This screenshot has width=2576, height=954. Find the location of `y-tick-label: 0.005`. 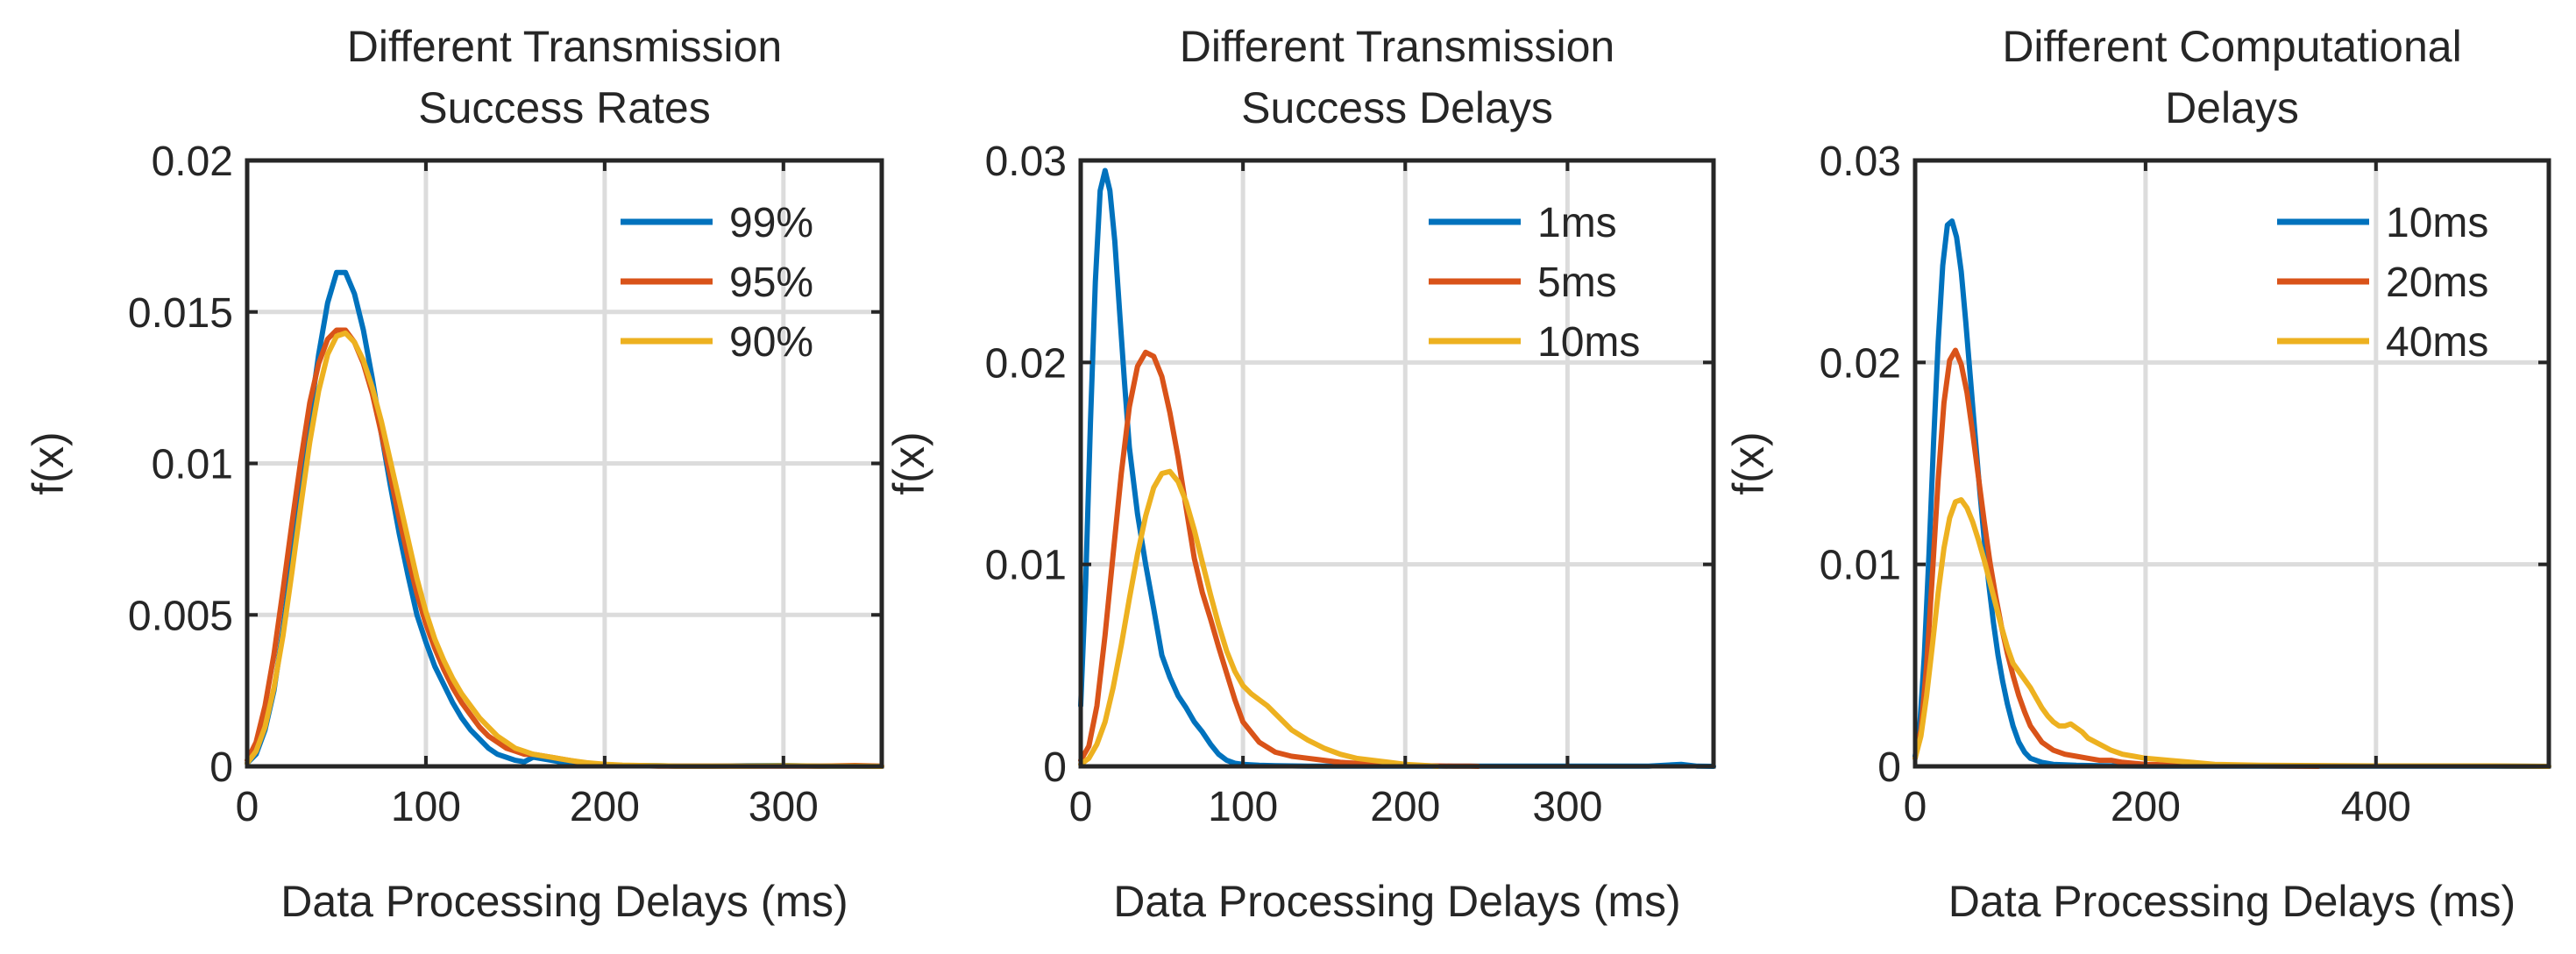

y-tick-label: 0.005 is located at coordinates (180, 616).